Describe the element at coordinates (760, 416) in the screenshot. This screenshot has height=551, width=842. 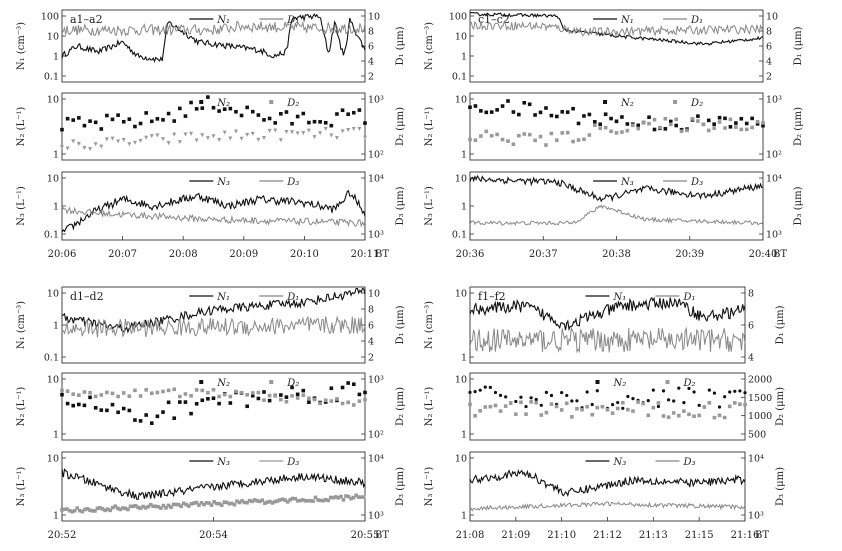
I see `right-tick-label: 1000` at that location.